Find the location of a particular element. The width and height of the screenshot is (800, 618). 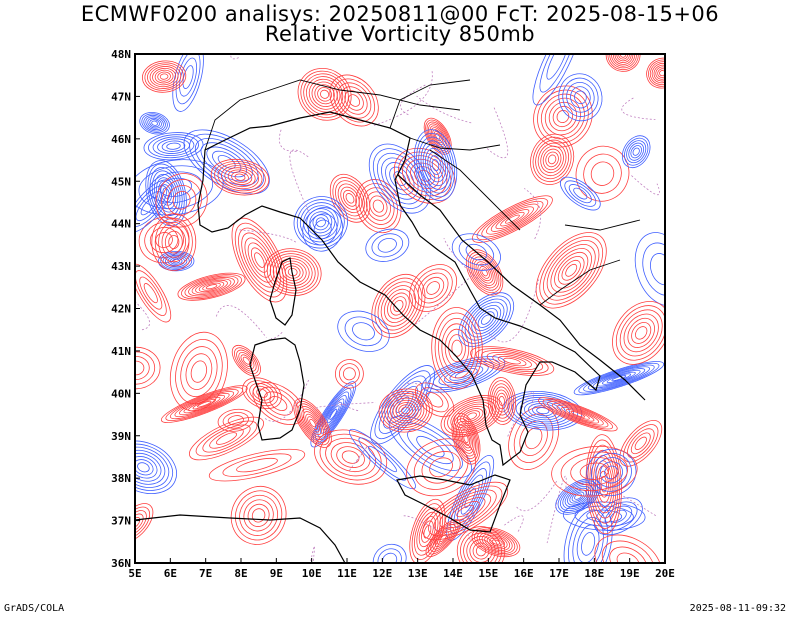

lon-tick-label: 9E is located at coordinates (276, 573).